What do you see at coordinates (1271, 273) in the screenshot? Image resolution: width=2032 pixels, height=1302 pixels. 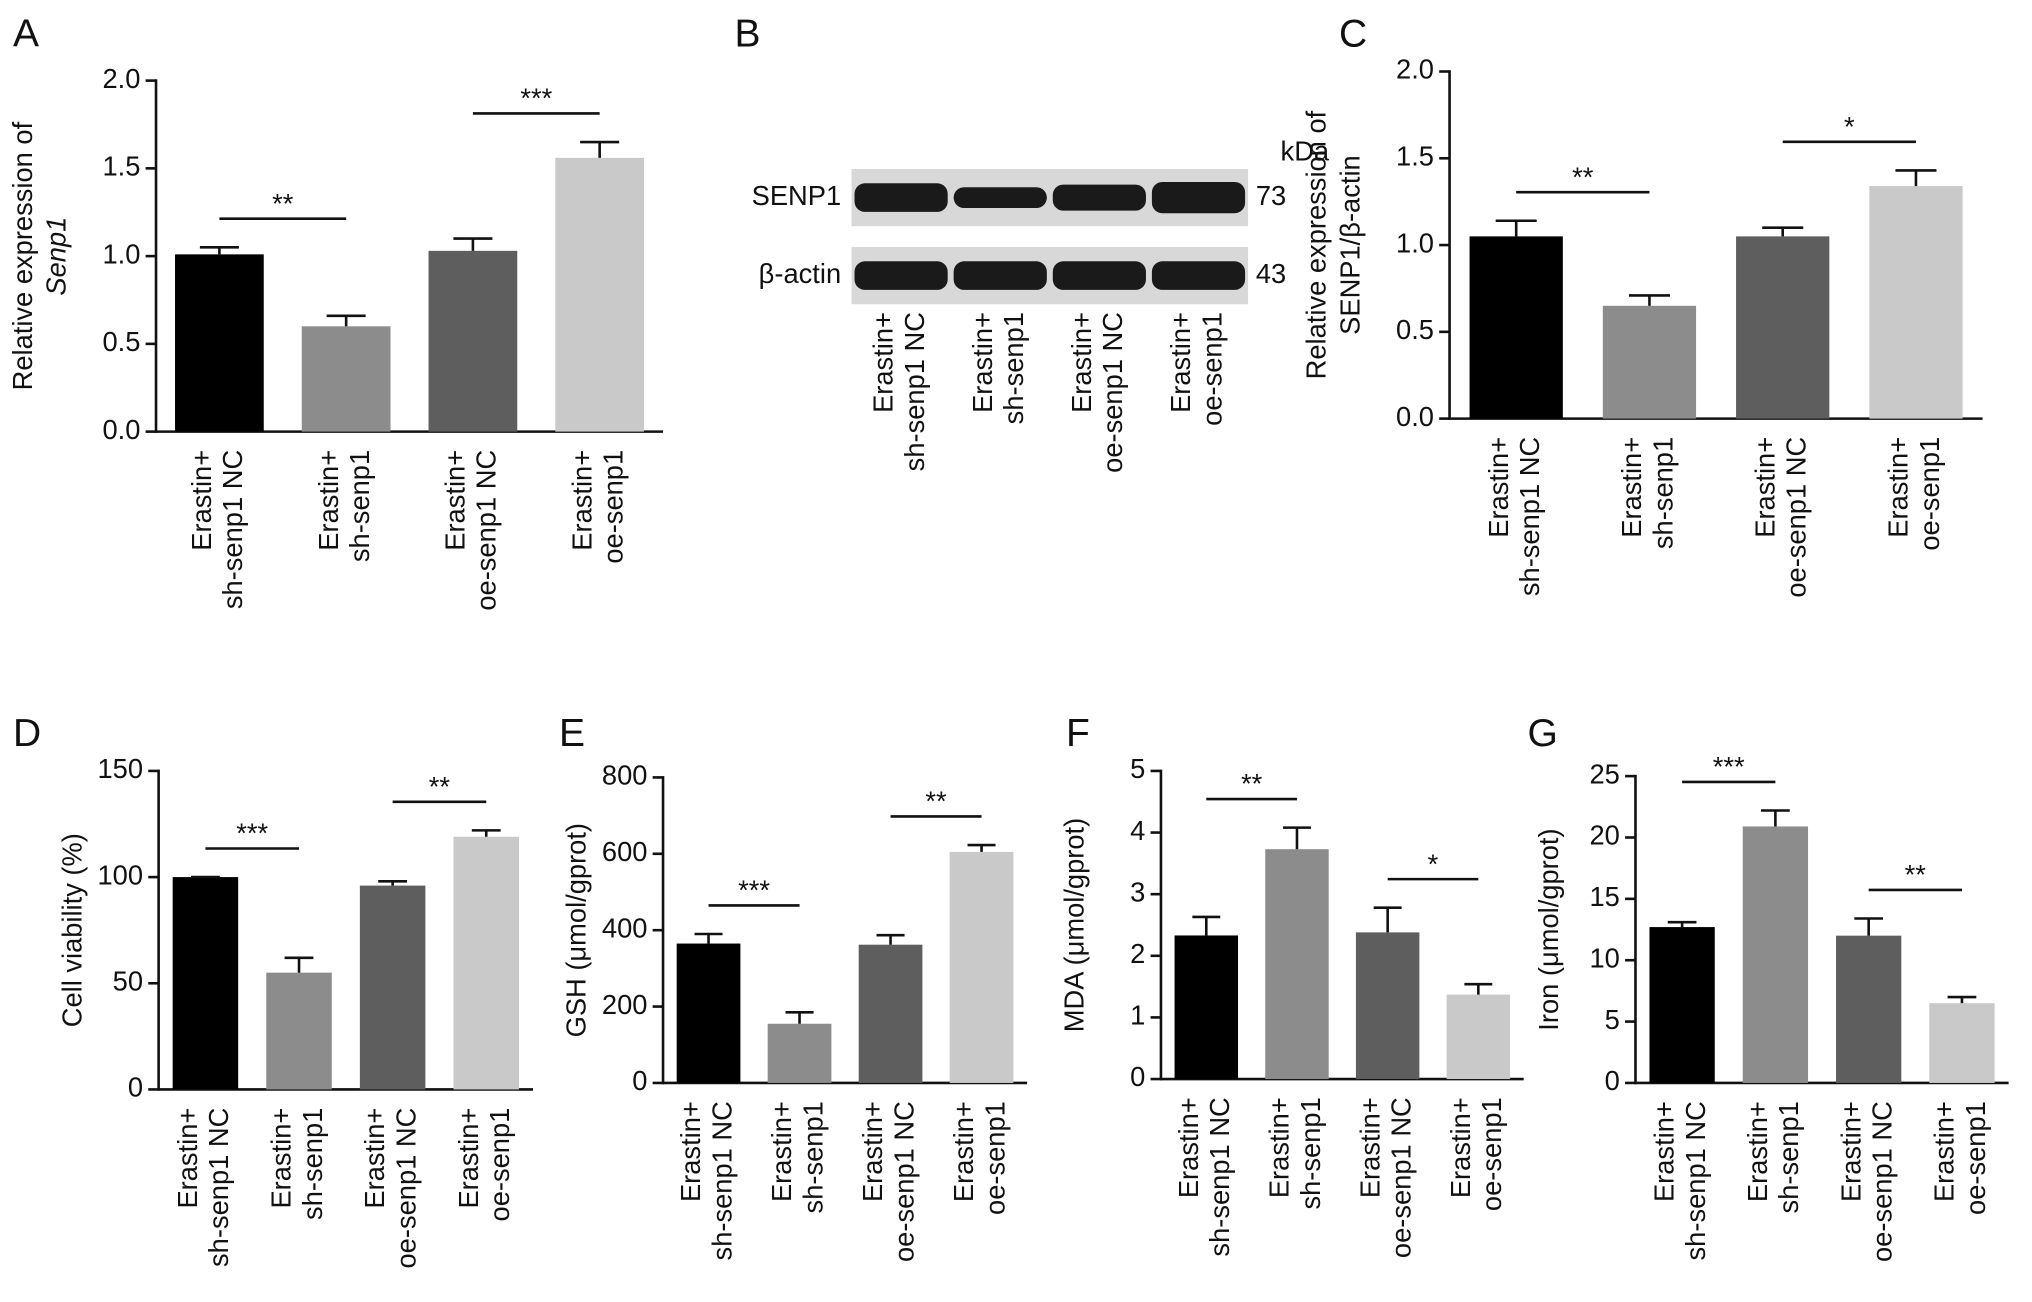 I see `band-kda: 43` at bounding box center [1271, 273].